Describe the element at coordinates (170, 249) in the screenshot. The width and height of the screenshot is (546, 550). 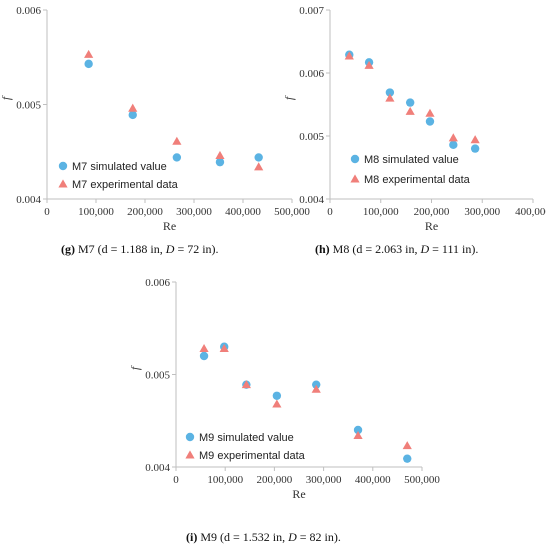
I see `caption-g-dvar: D` at that location.